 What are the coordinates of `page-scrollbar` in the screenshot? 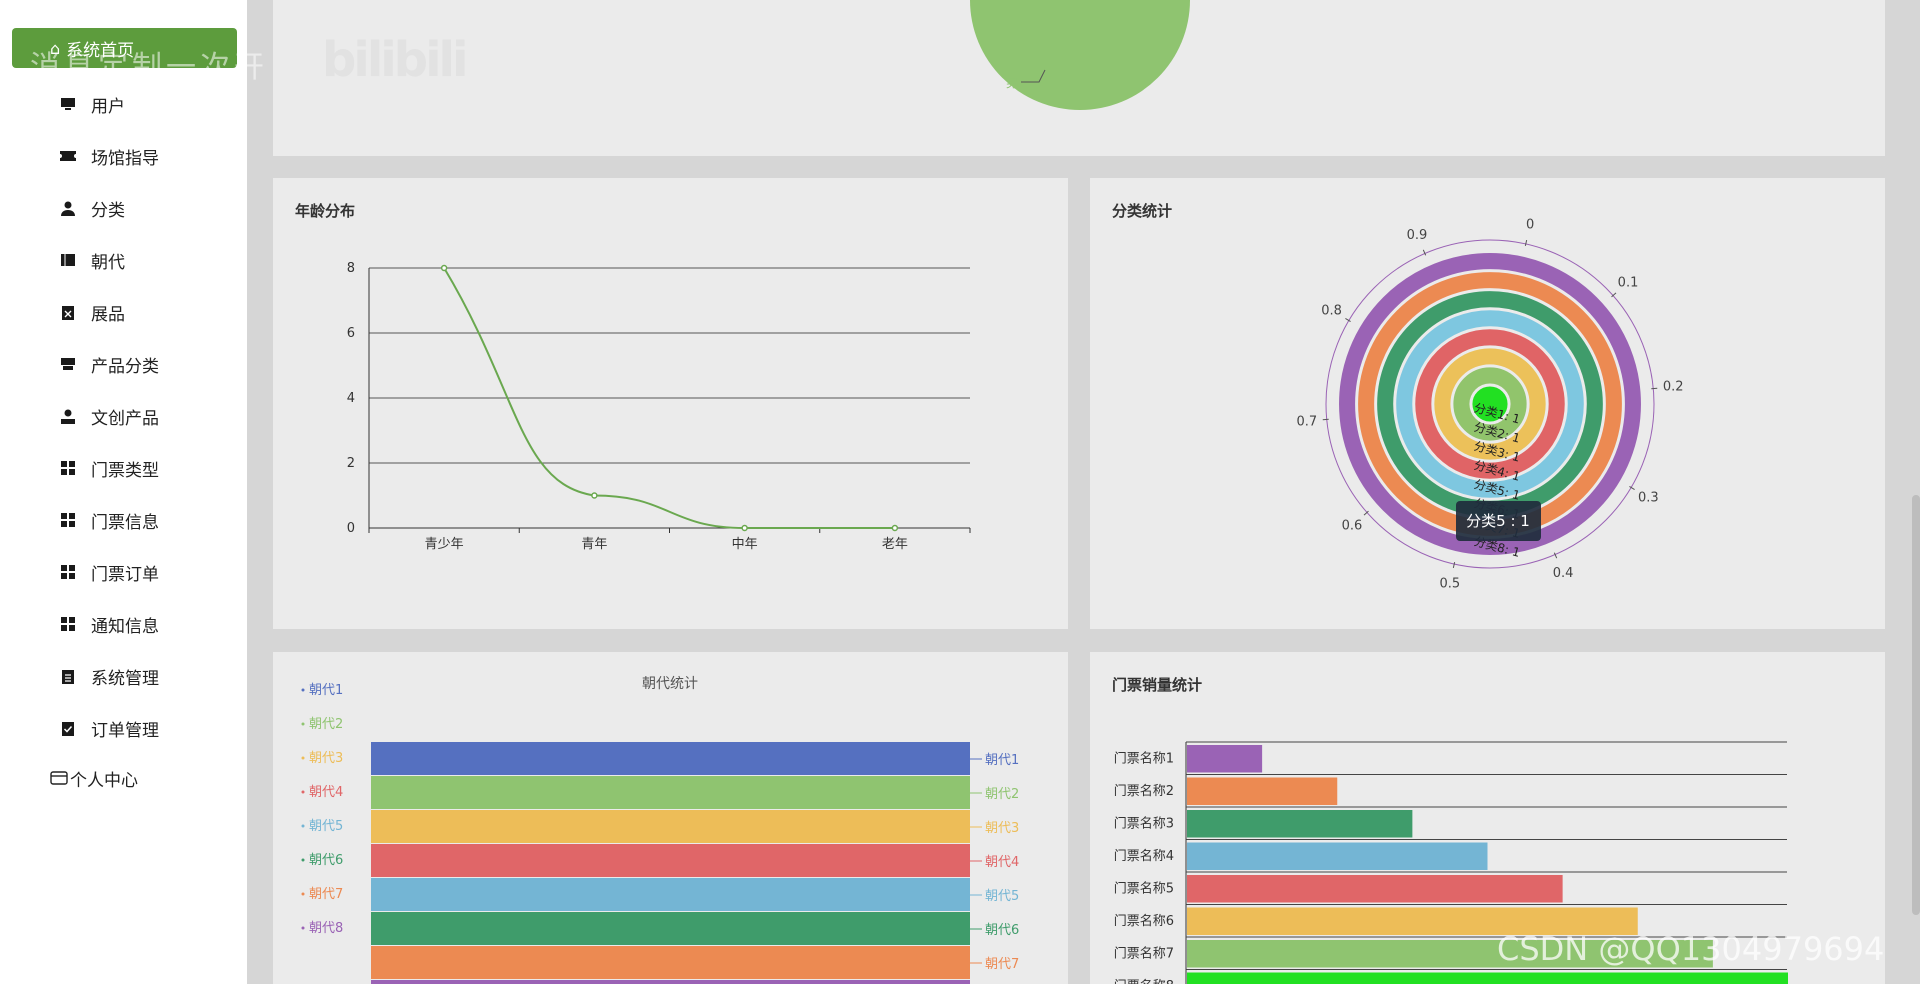 It's located at (1916, 705).